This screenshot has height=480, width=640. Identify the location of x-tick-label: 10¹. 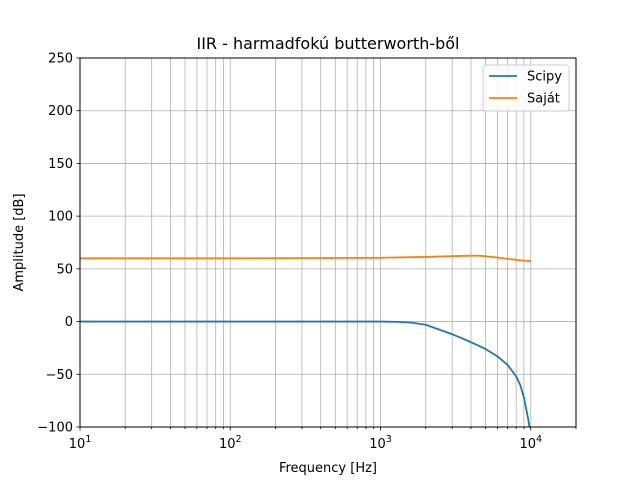
(80, 443).